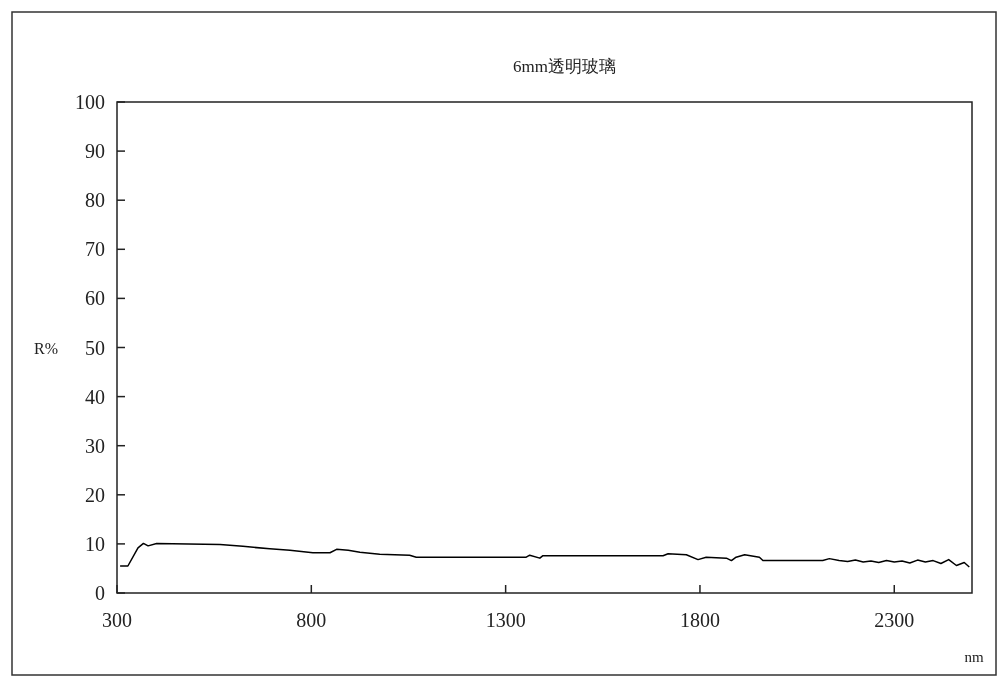 The height and width of the screenshot is (685, 1008). What do you see at coordinates (46, 348) in the screenshot?
I see `y-axis-title: R%` at bounding box center [46, 348].